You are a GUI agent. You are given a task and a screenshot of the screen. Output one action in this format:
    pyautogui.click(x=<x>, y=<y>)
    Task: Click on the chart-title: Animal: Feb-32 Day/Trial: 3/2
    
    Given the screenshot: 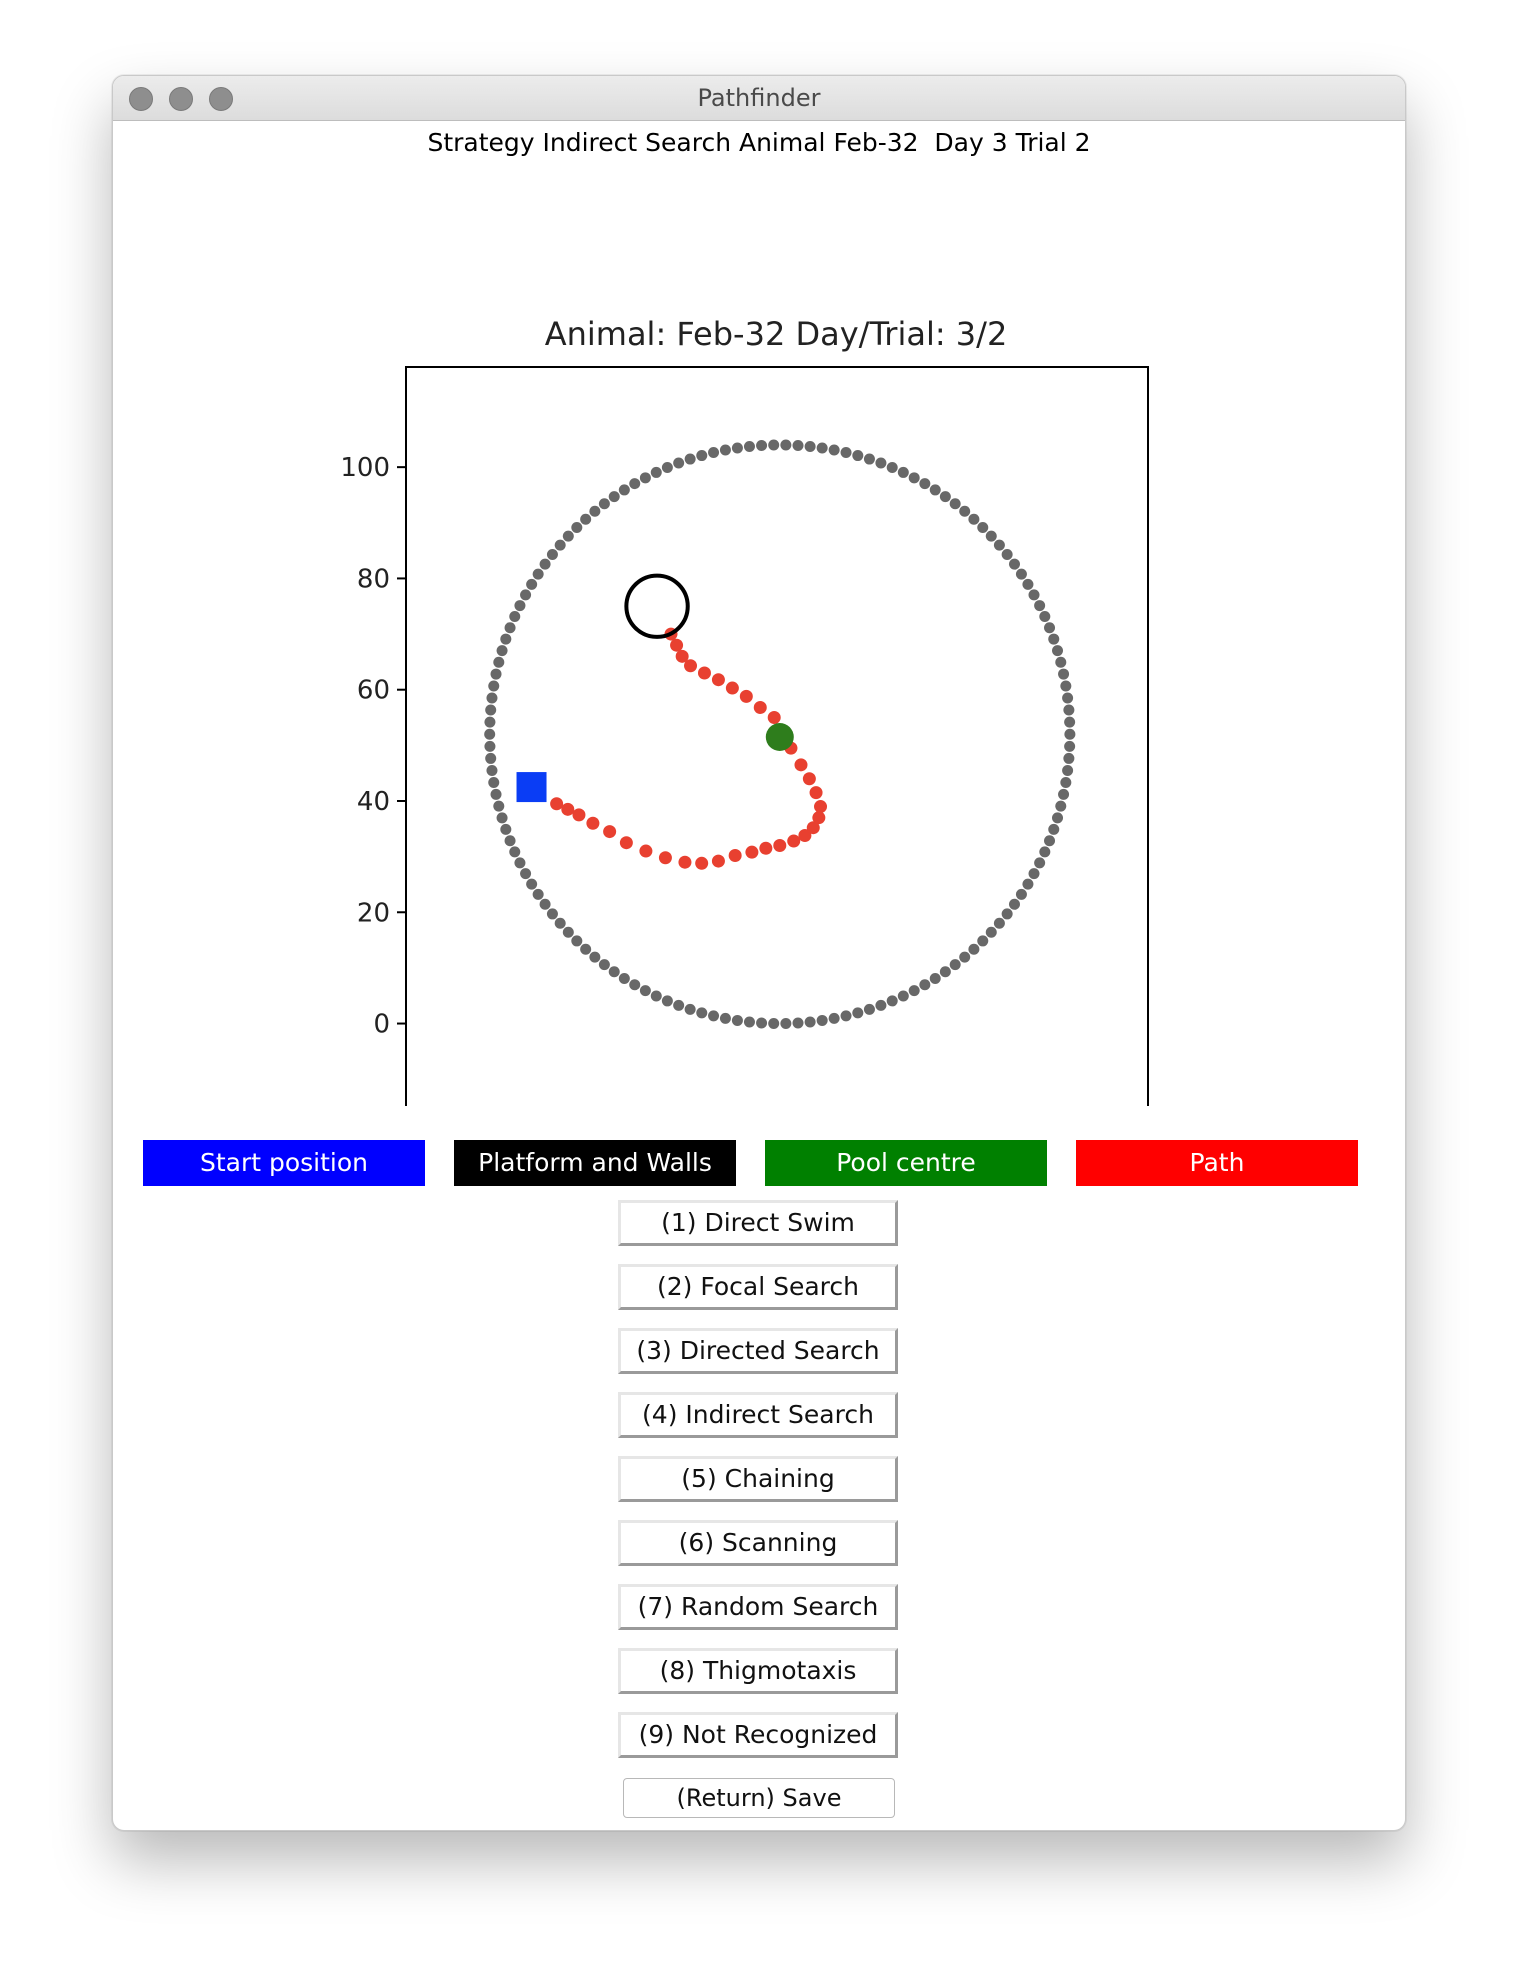 What is the action you would take?
    pyautogui.click(x=776, y=334)
    